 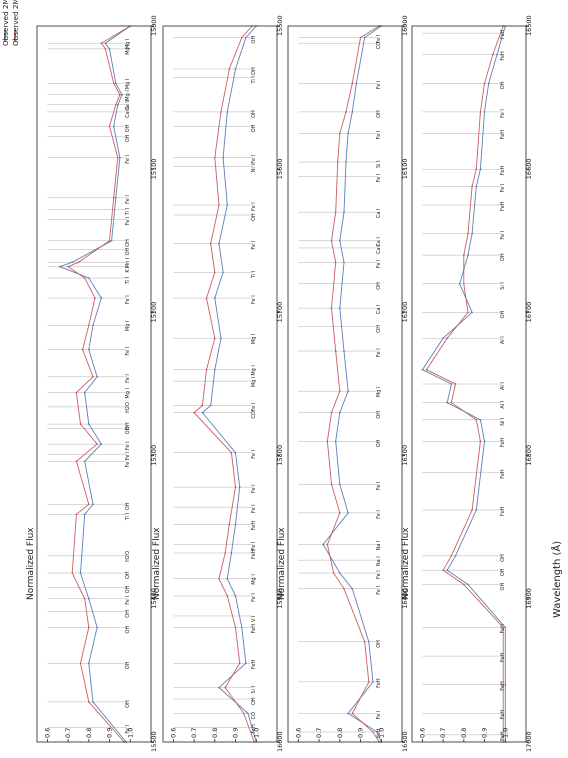 I want to click on line-id-label: CO, so click(x=254, y=414).